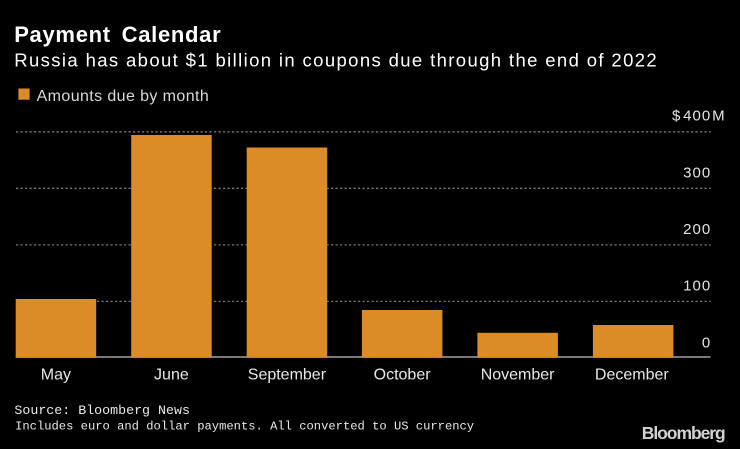 The image size is (740, 449). Describe the element at coordinates (706, 342) in the screenshot. I see `svg-text: 0` at that location.